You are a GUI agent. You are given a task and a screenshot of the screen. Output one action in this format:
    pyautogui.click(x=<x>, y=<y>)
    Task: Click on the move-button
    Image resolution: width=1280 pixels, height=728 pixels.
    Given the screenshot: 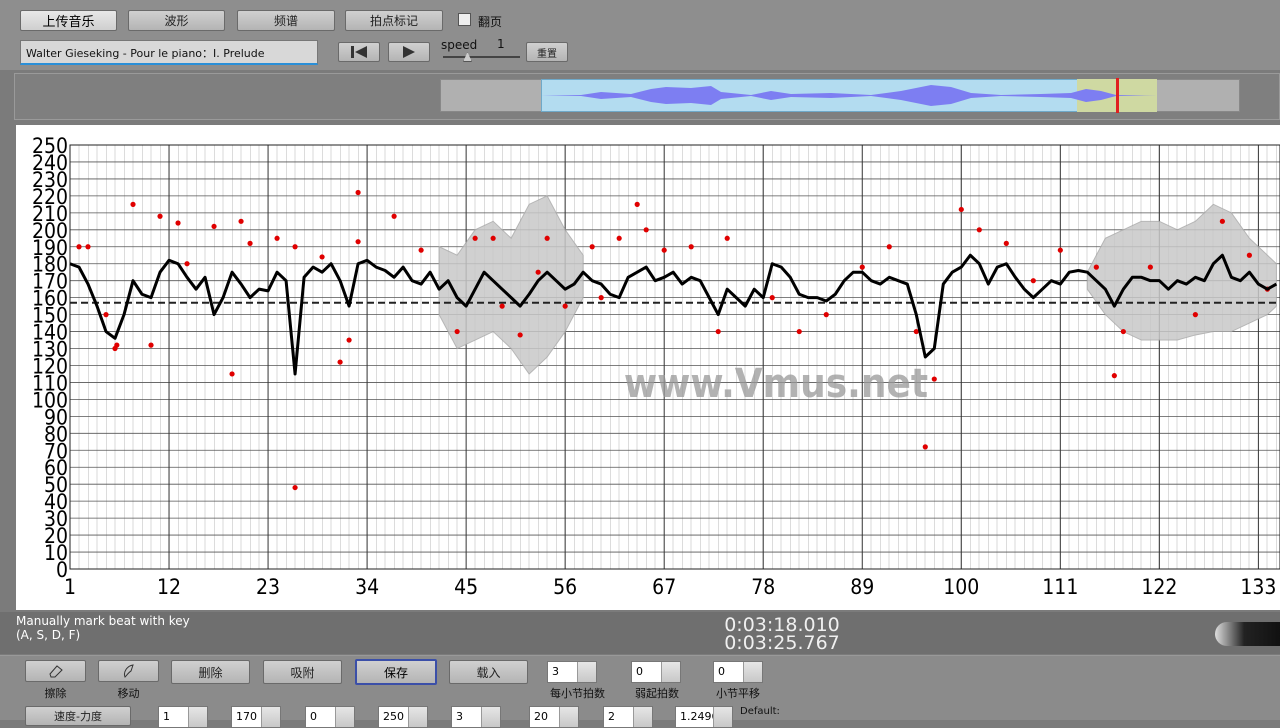 What is the action you would take?
    pyautogui.click(x=128, y=671)
    